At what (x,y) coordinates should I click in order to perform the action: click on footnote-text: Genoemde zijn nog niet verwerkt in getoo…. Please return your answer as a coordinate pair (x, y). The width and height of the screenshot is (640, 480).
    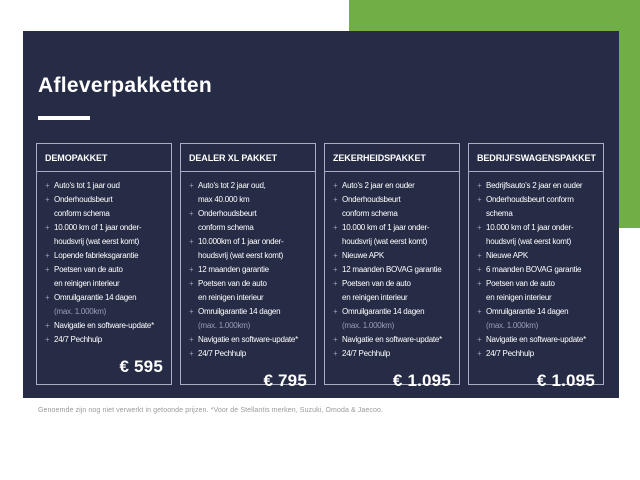
    Looking at the image, I should click on (211, 410).